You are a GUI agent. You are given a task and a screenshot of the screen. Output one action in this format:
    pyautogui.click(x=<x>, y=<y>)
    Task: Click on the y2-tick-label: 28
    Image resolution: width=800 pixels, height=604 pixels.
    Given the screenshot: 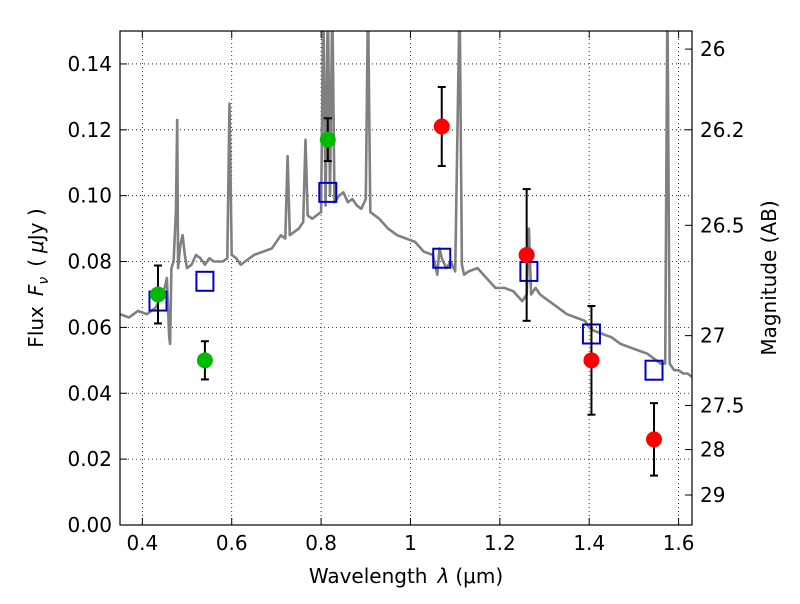 What is the action you would take?
    pyautogui.click(x=712, y=450)
    